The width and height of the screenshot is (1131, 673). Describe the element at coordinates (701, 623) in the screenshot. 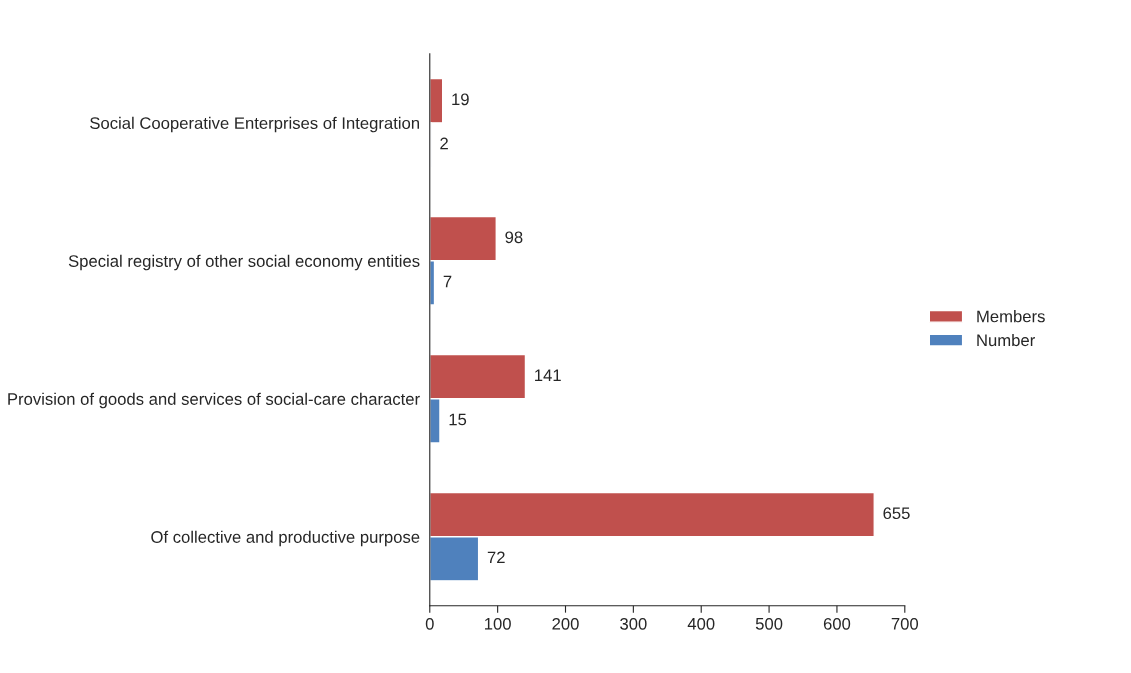

I see `x-tick-label: 400` at that location.